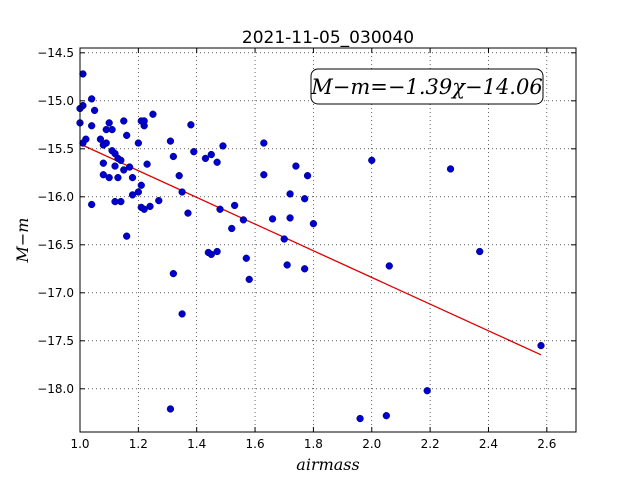 Image resolution: width=640 pixels, height=480 pixels. What do you see at coordinates (55, 149) in the screenshot?
I see `y-tick-label: −15.5` at bounding box center [55, 149].